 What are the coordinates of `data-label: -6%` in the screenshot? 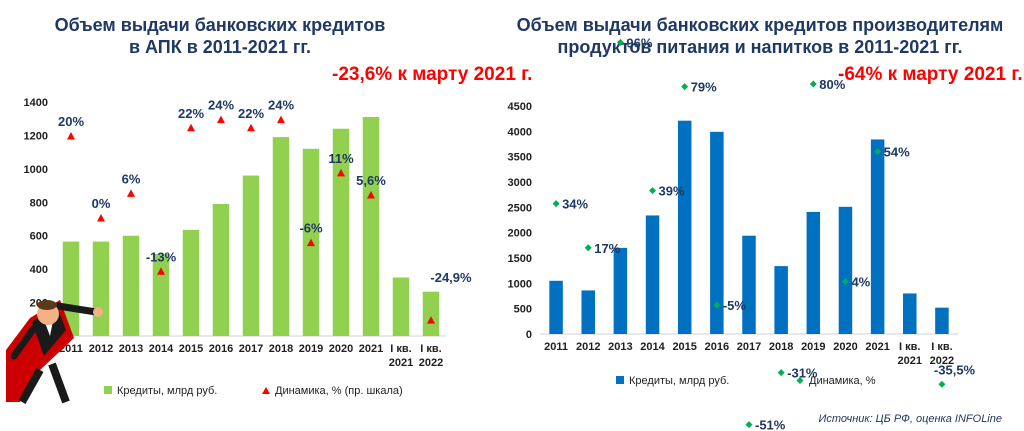 It's located at (311, 228).